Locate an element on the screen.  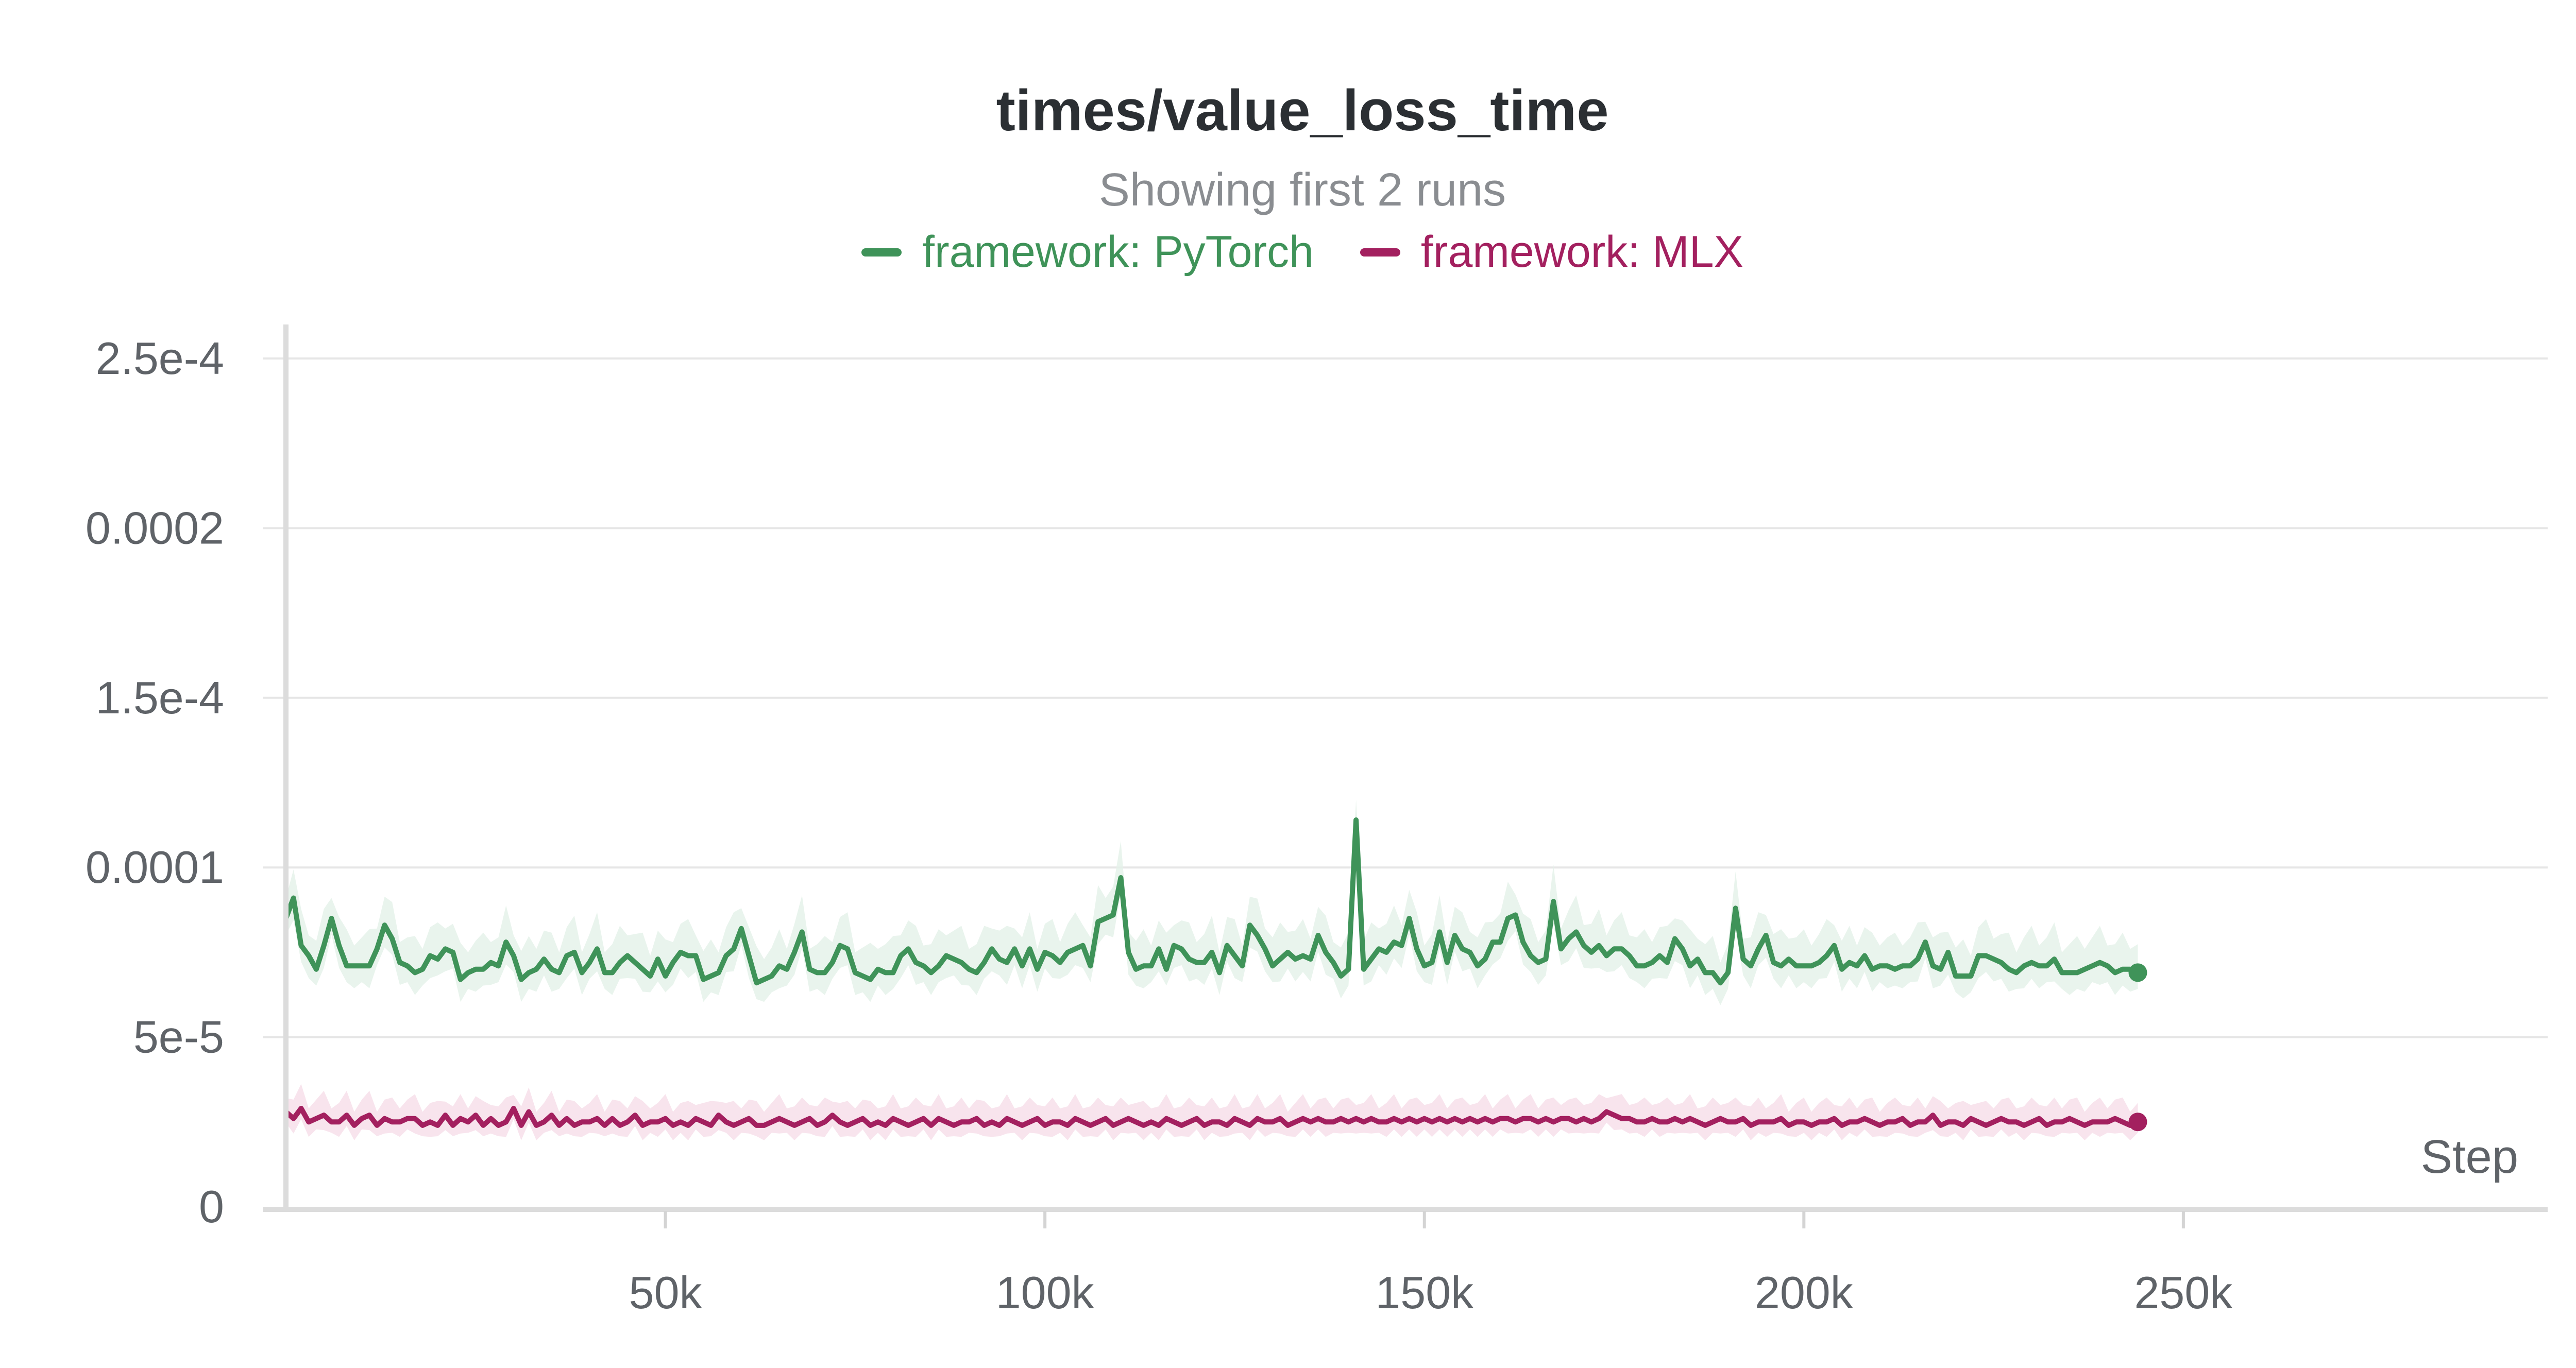
legend-swatch-mlx is located at coordinates (1380, 252).